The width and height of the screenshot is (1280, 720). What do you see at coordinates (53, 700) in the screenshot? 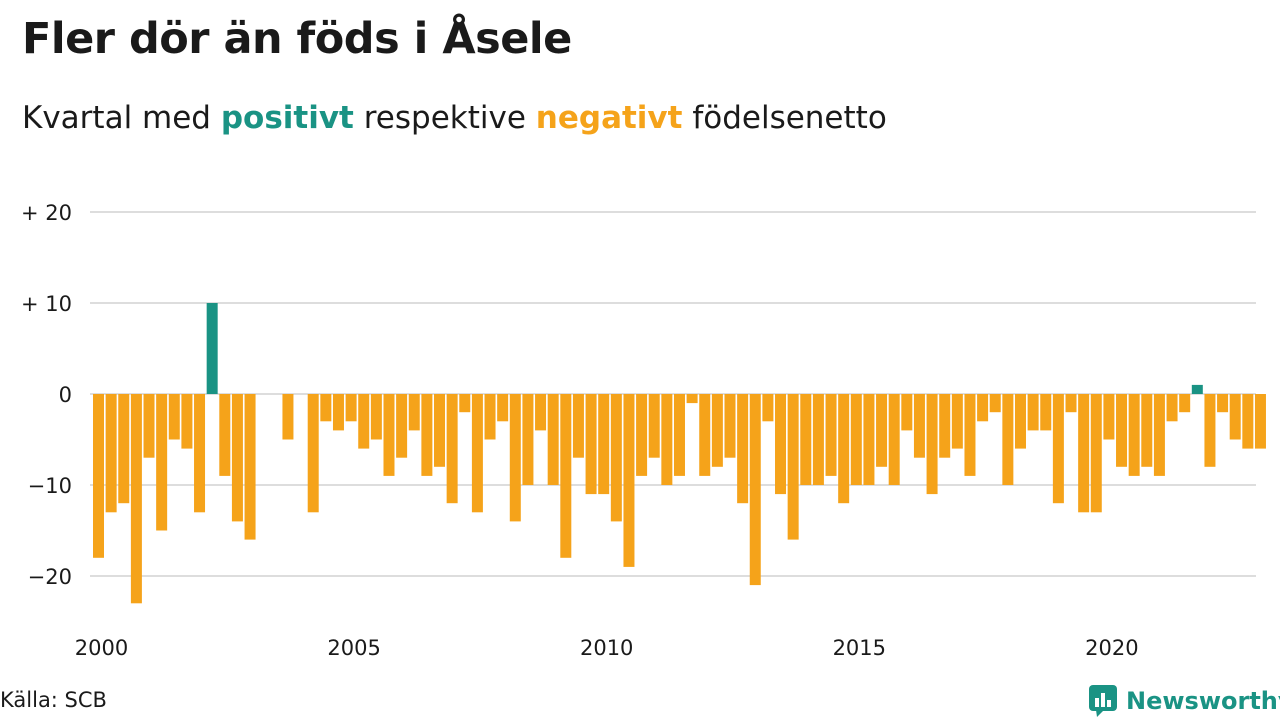
I see `source-note: Källa: SCB` at bounding box center [53, 700].